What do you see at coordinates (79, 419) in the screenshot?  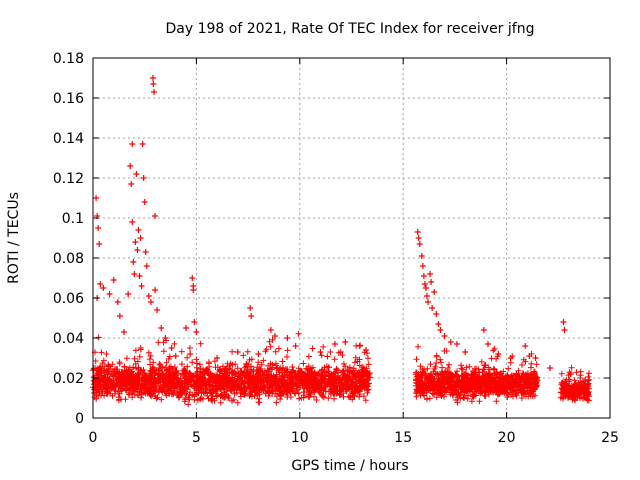 I see `y-tick-label: 0` at bounding box center [79, 419].